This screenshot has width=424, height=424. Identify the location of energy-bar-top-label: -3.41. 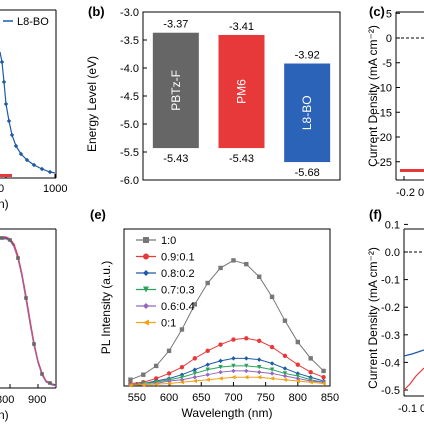
(241, 27).